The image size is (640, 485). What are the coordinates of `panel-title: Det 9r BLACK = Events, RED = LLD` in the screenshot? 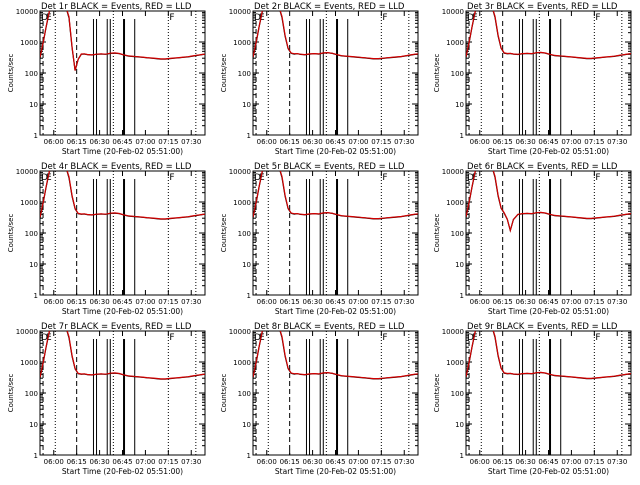 It's located at (542, 327).